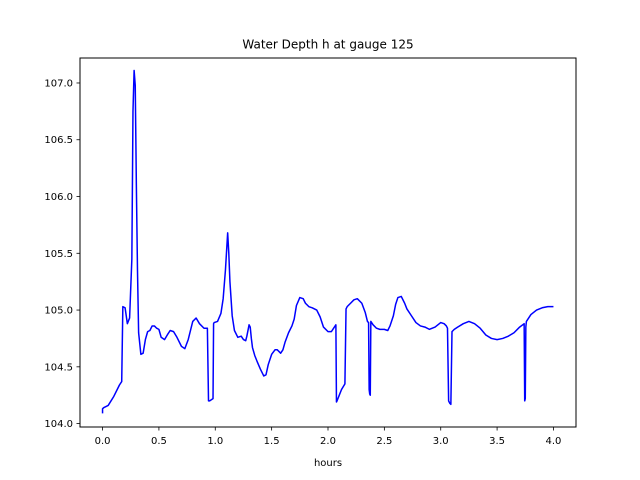  I want to click on x-tick-label: 3.5, so click(497, 441).